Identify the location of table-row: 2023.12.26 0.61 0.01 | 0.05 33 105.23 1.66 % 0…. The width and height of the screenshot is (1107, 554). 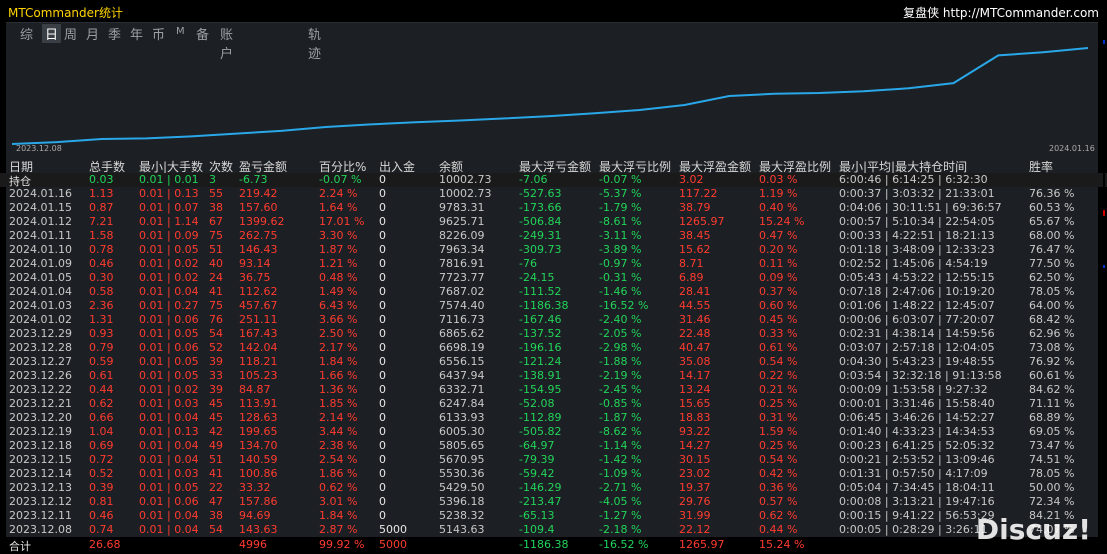
(553, 376).